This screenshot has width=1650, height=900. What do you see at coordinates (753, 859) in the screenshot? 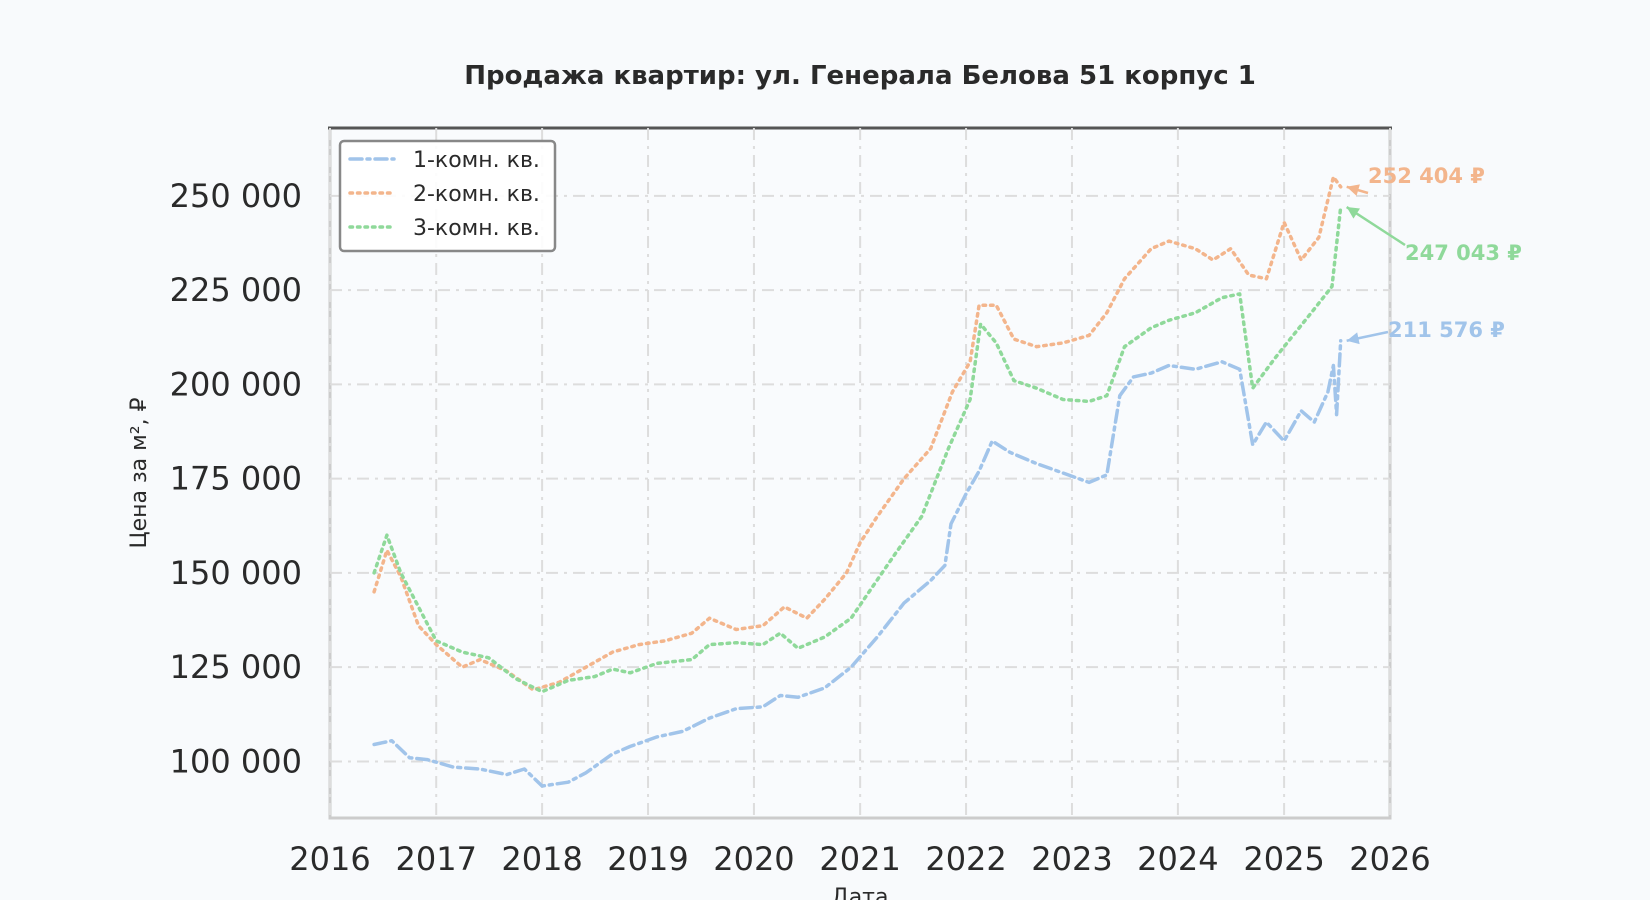
I see `x-tick-label: 2020` at bounding box center [753, 859].